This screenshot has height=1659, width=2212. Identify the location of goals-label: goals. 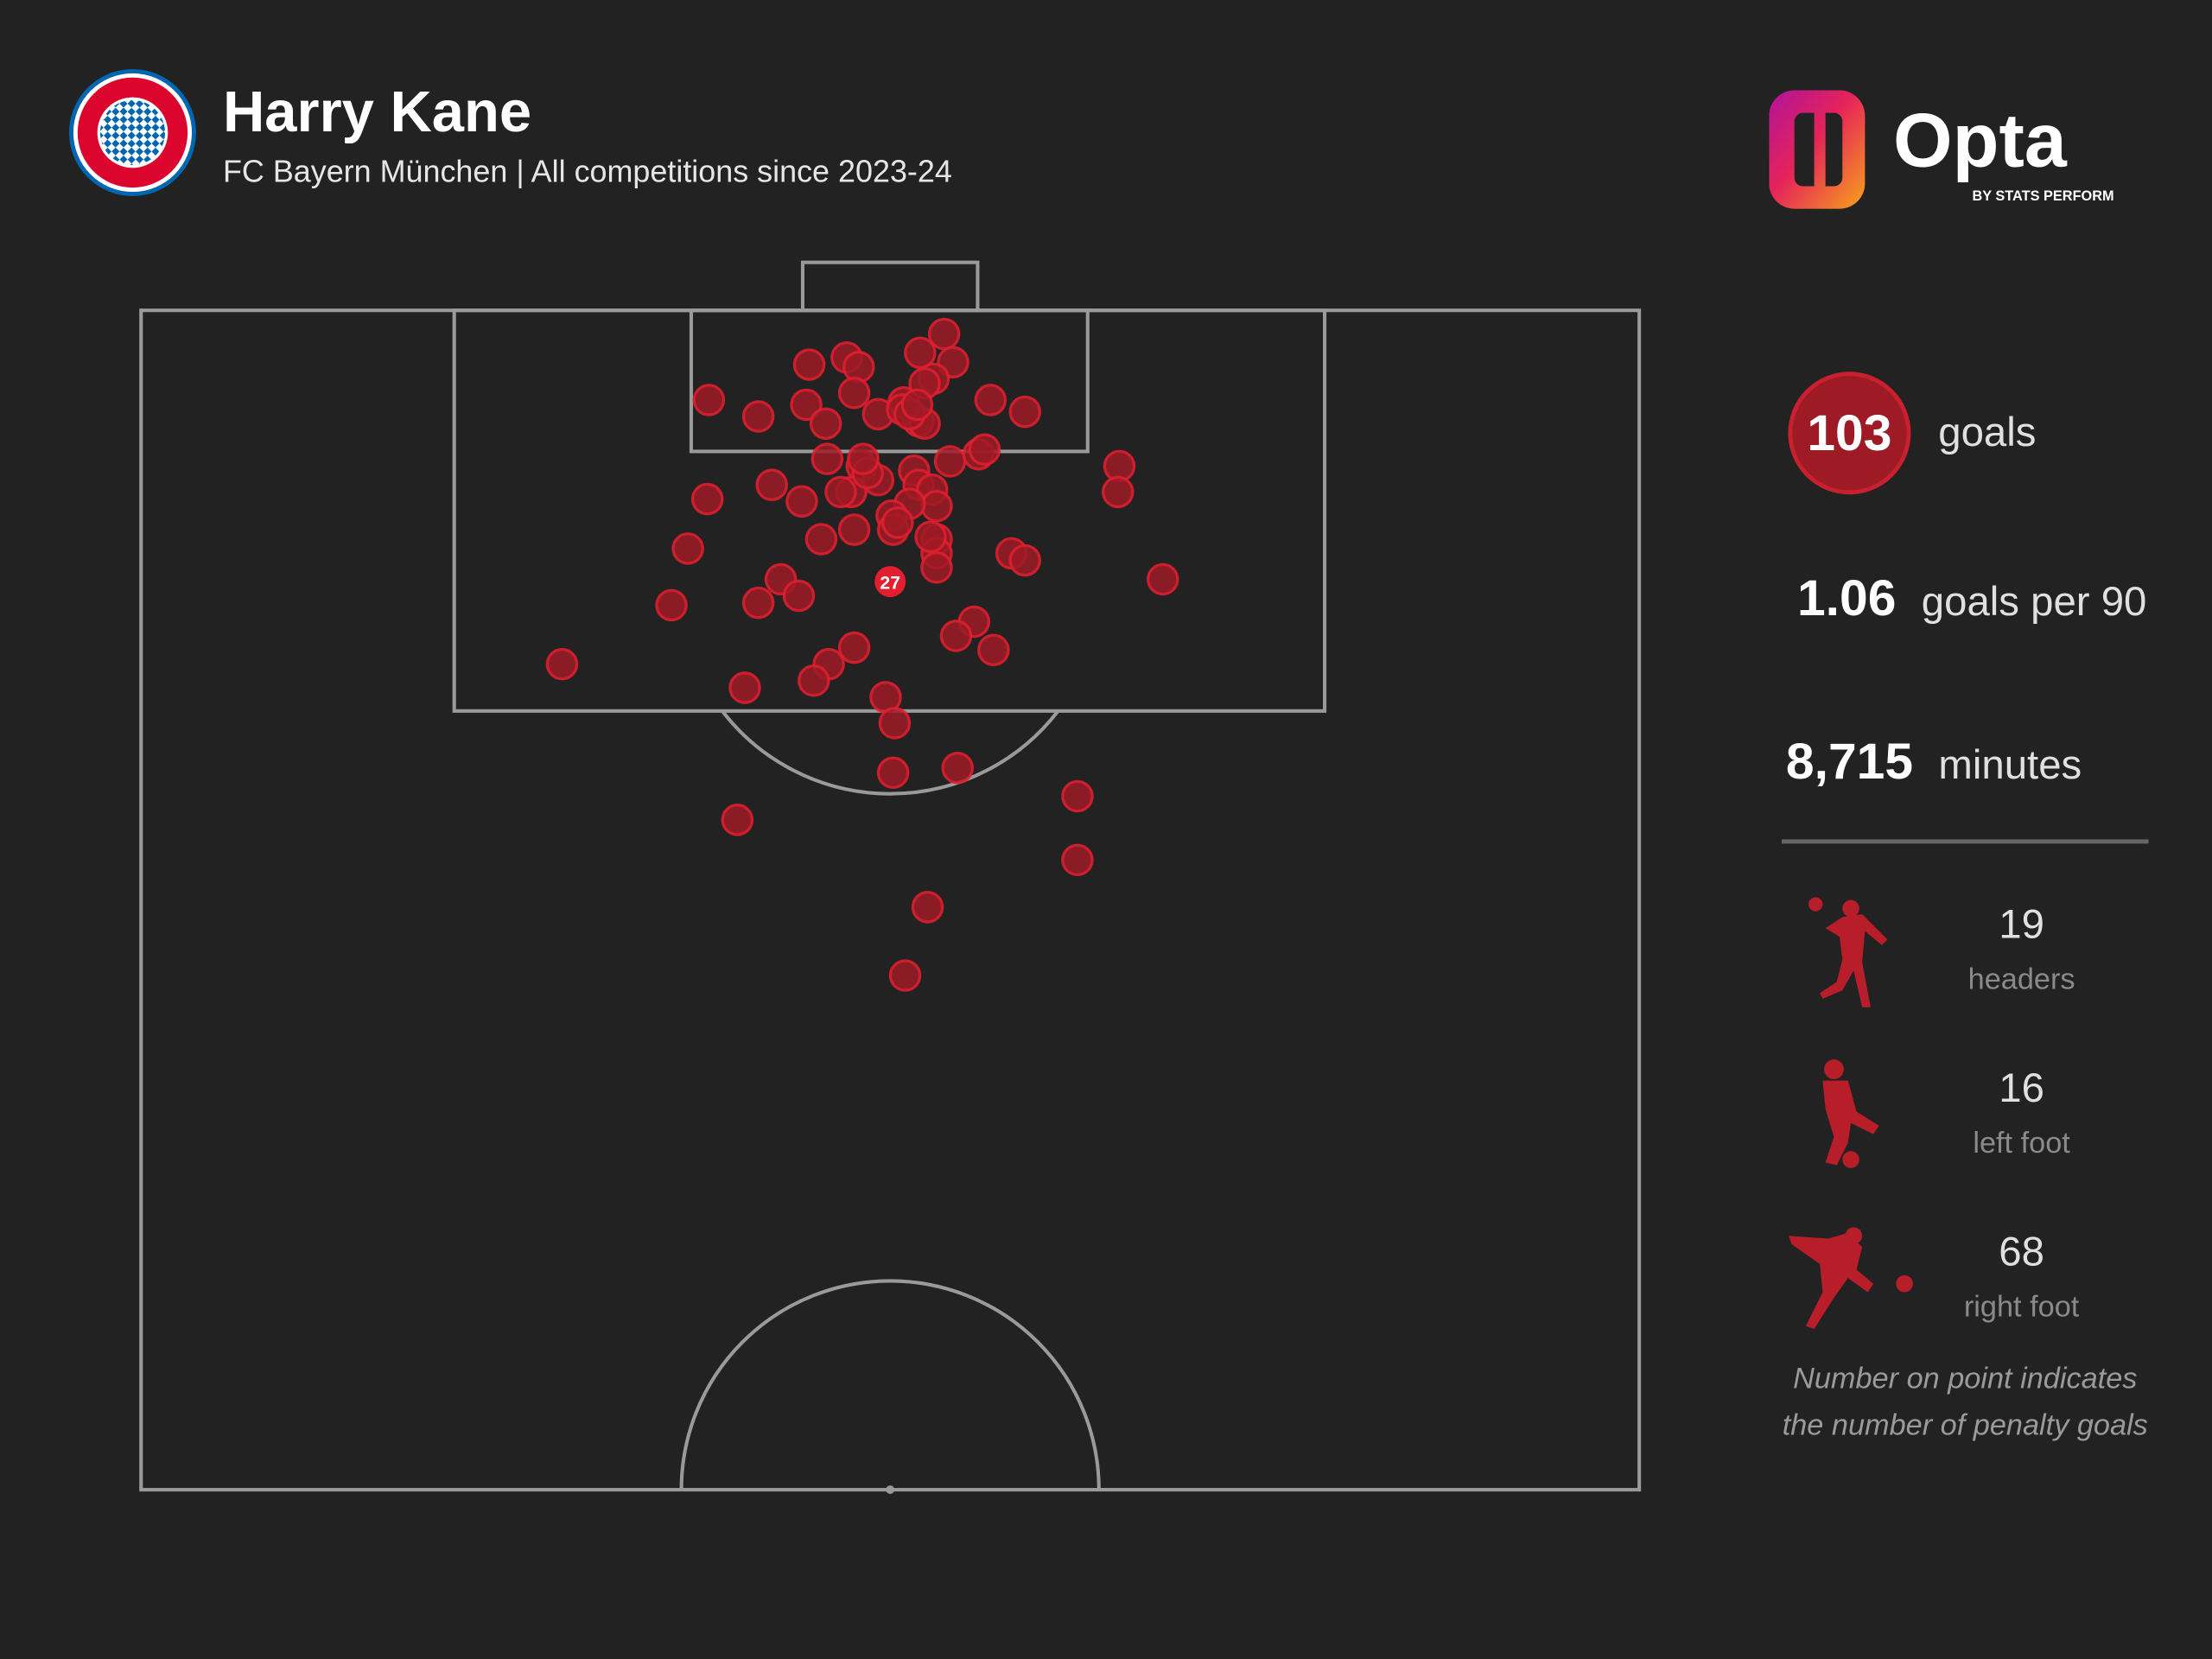
(1987, 433).